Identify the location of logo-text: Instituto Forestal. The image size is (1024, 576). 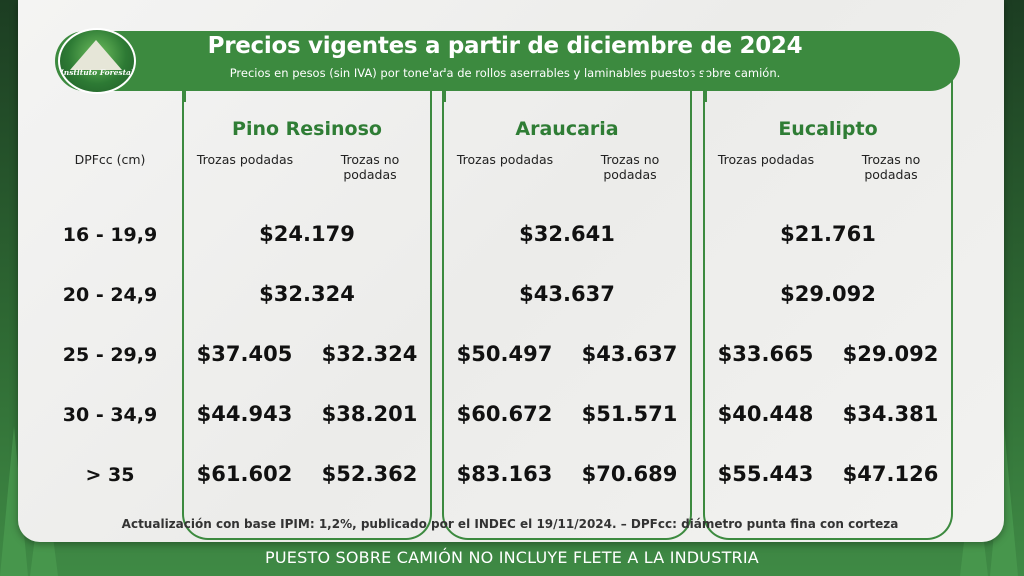
(97, 72).